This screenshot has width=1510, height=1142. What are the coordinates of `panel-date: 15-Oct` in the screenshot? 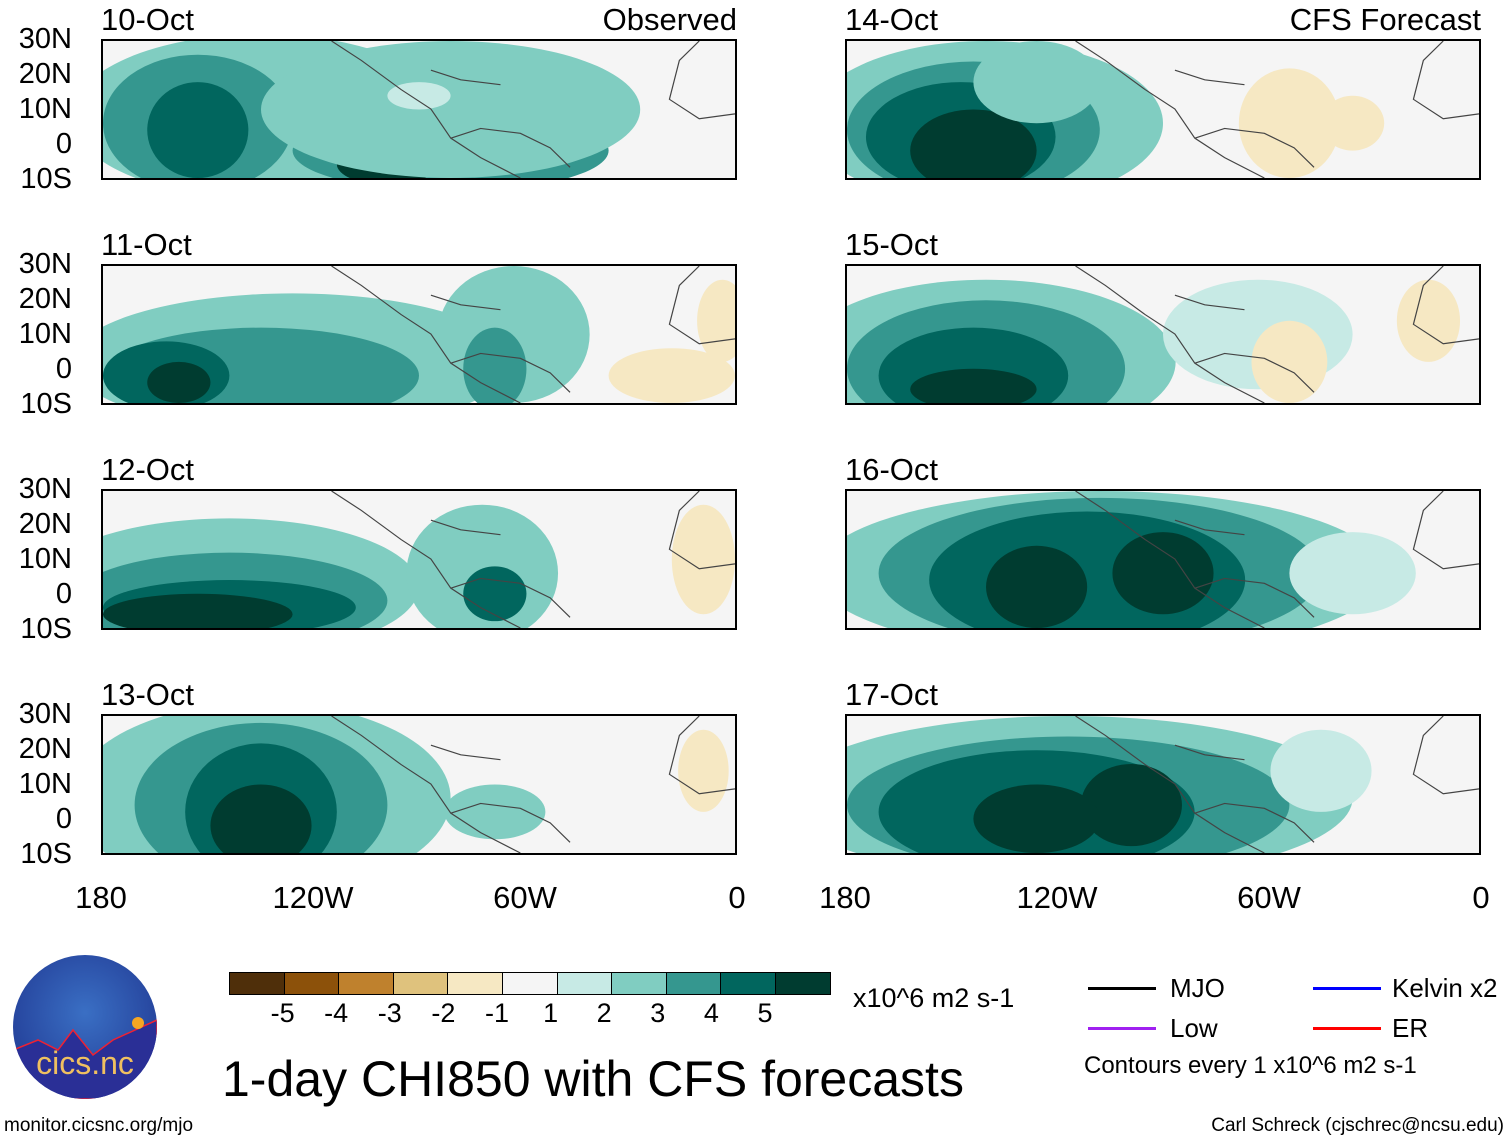 It's located at (892, 244).